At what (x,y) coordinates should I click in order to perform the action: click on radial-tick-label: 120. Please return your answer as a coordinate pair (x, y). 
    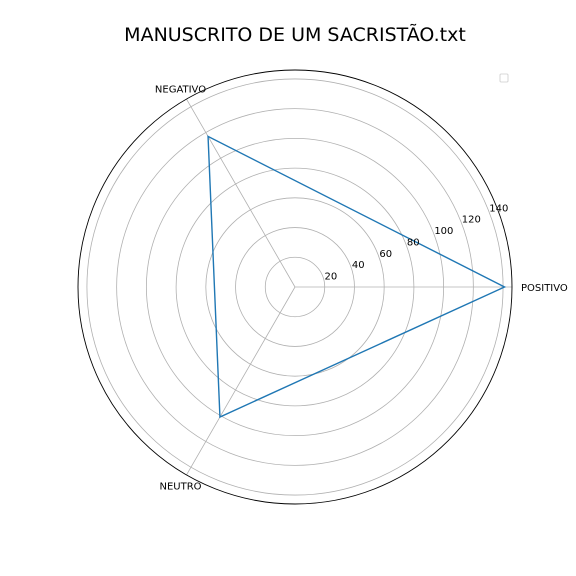
    Looking at the image, I should click on (471, 220).